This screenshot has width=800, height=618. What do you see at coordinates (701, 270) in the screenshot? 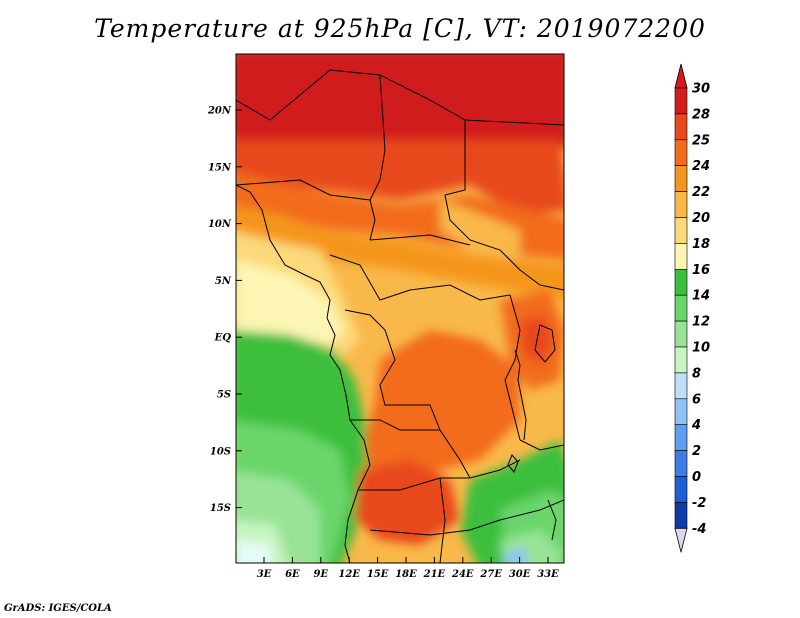
I see `colorbar-label: 16` at bounding box center [701, 270].